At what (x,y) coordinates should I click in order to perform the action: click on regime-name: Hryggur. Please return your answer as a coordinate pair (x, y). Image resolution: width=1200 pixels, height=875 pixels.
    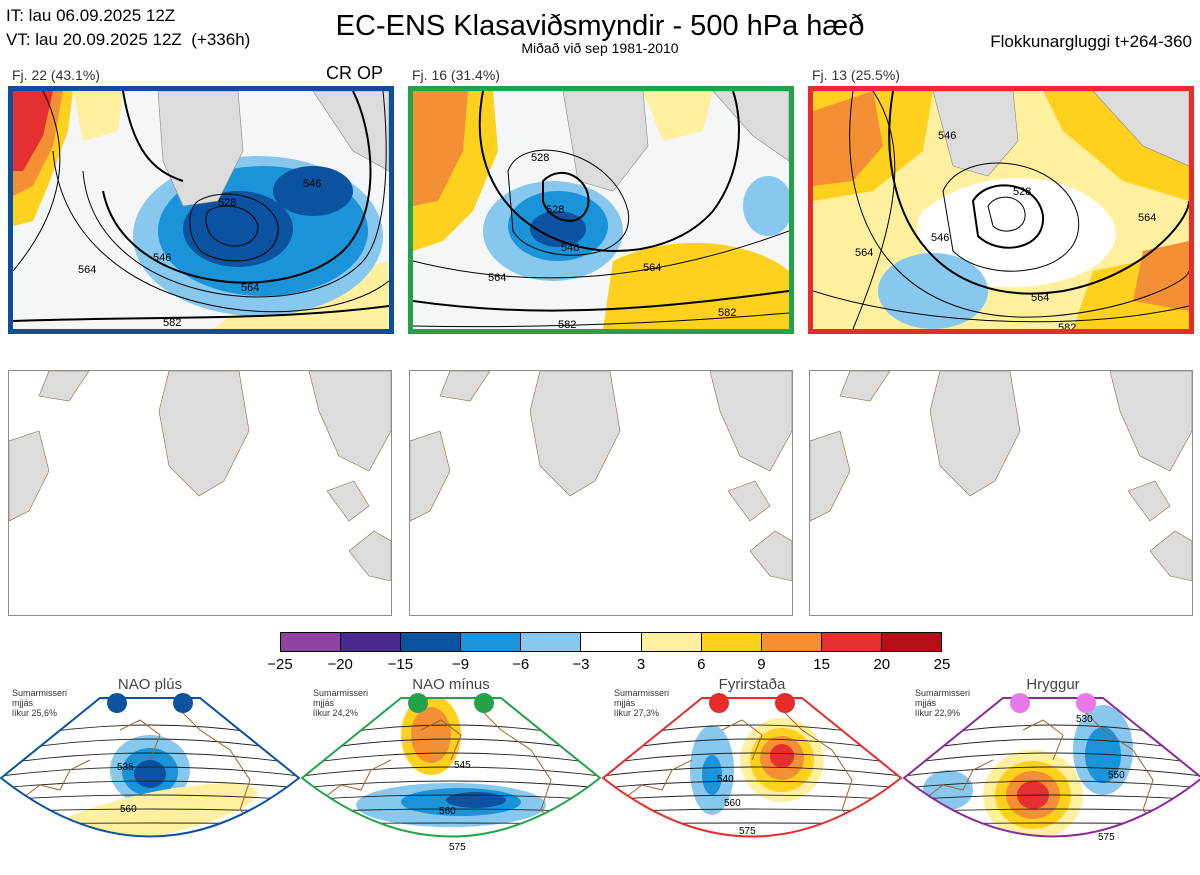
    Looking at the image, I should click on (1053, 684).